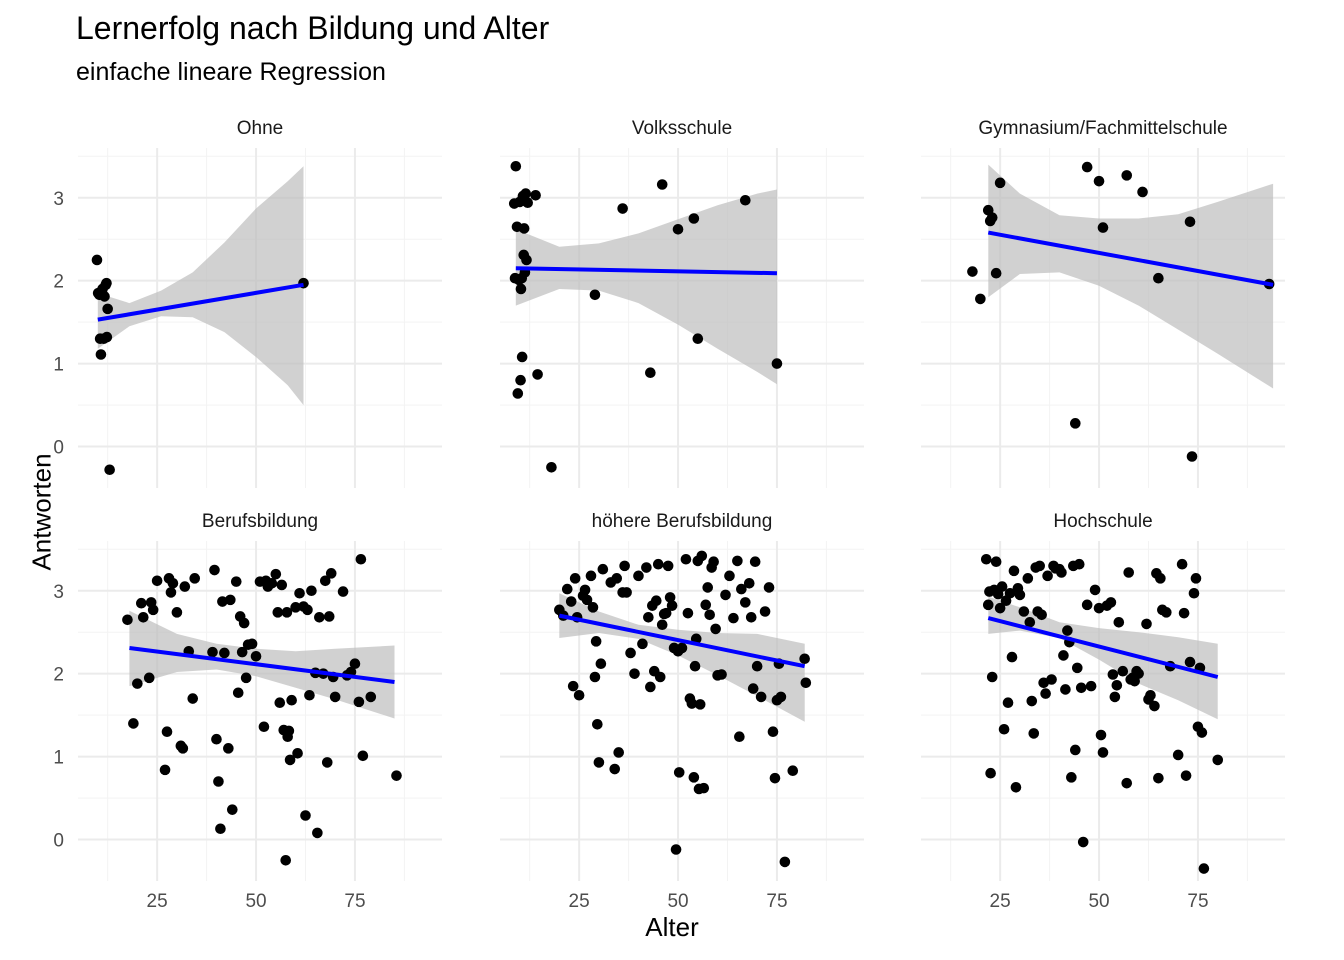 This screenshot has height=960, width=1344. What do you see at coordinates (672, 927) in the screenshot?
I see `x-axis-label: Alter` at bounding box center [672, 927].